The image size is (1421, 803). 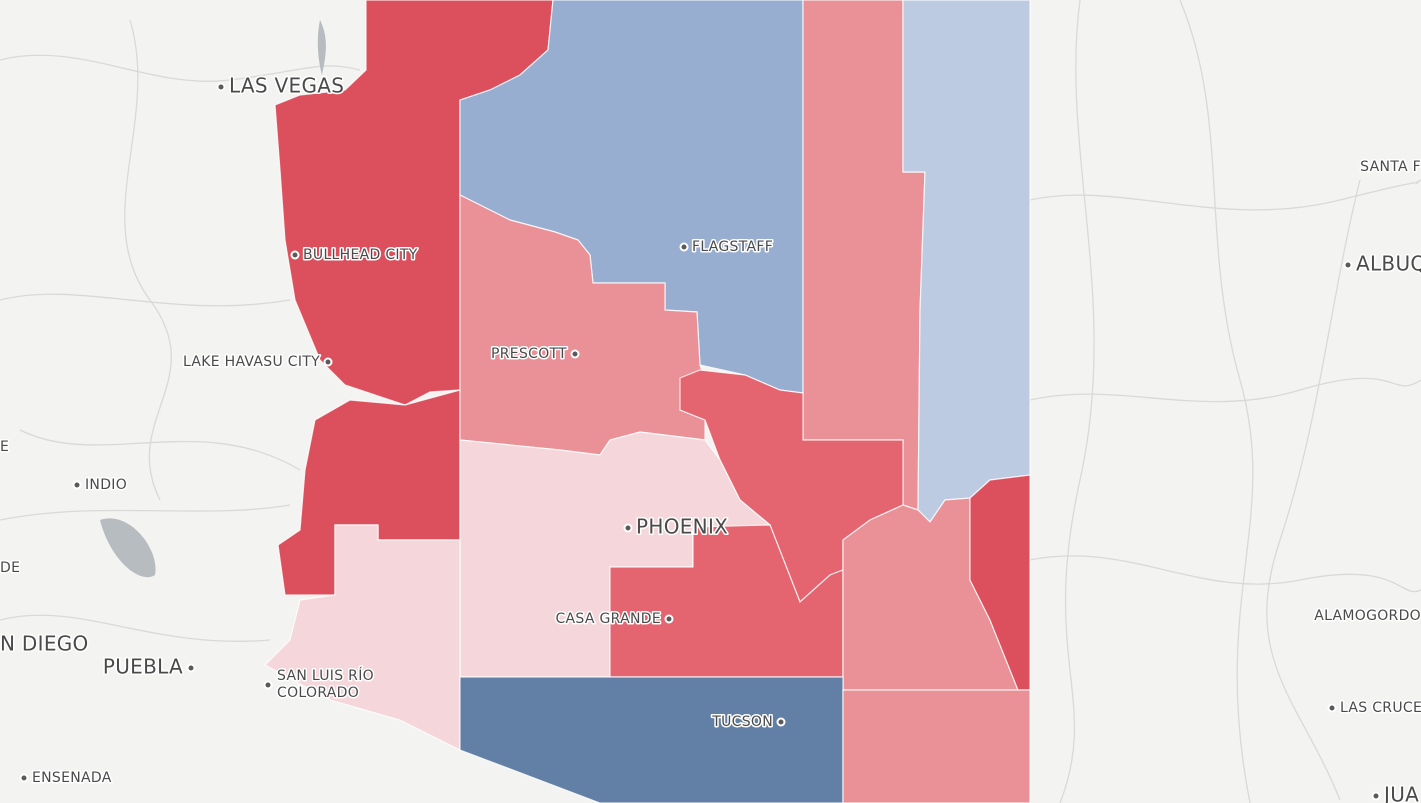 What do you see at coordinates (1390, 167) in the screenshot?
I see `city-label: SANTA F` at bounding box center [1390, 167].